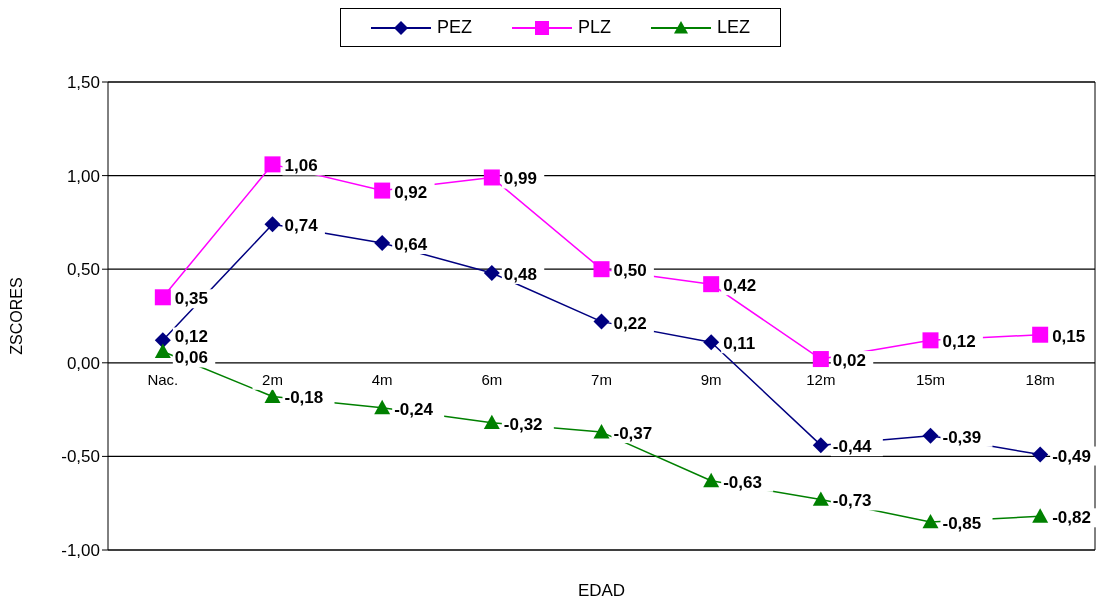 The image size is (1115, 596). What do you see at coordinates (849, 361) in the screenshot?
I see `data-label: 0,02` at bounding box center [849, 361].